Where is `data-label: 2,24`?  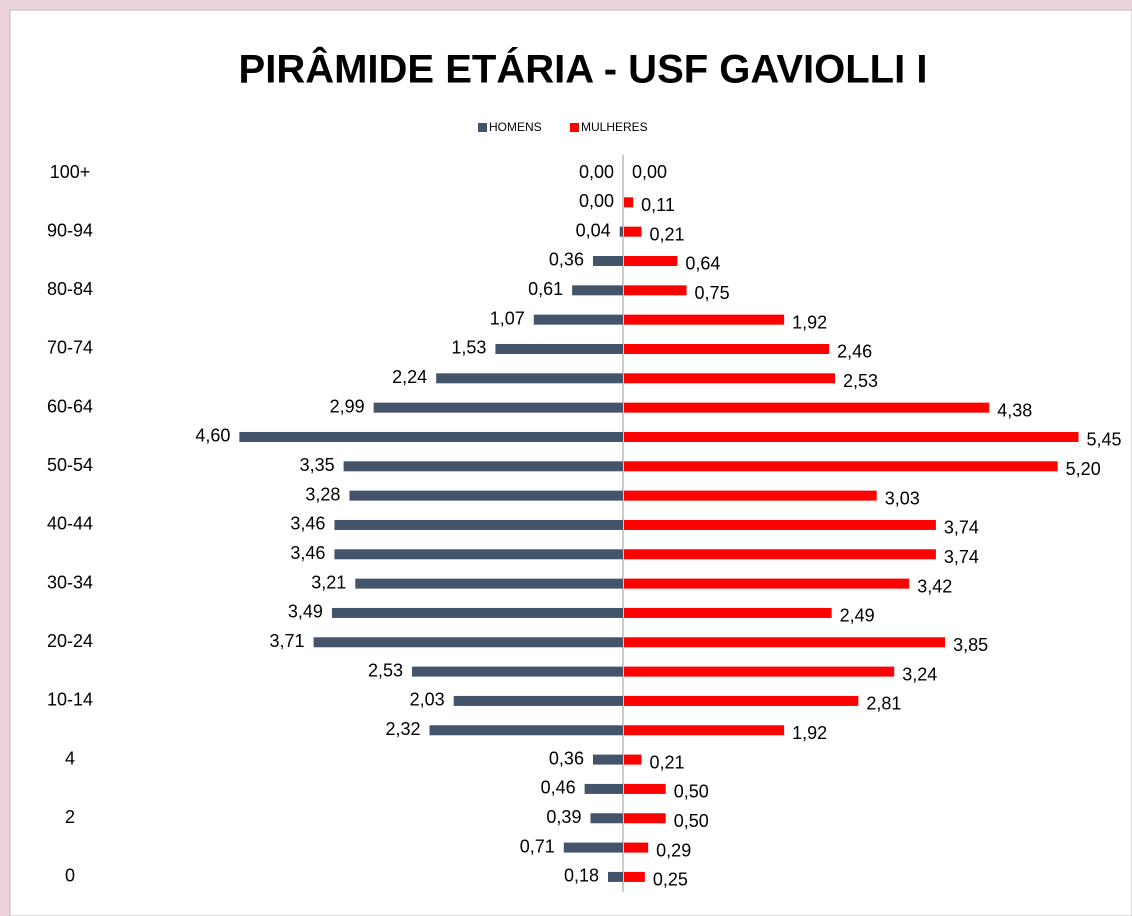
data-label: 2,24 is located at coordinates (409, 377).